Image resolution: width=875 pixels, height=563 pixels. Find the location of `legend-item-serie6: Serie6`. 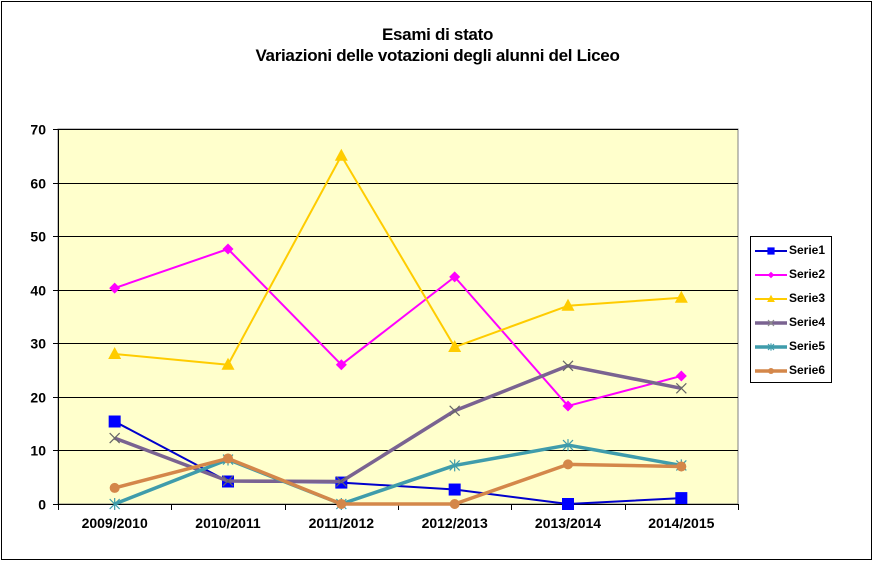

legend-item-serie6: Serie6 is located at coordinates (791, 371).